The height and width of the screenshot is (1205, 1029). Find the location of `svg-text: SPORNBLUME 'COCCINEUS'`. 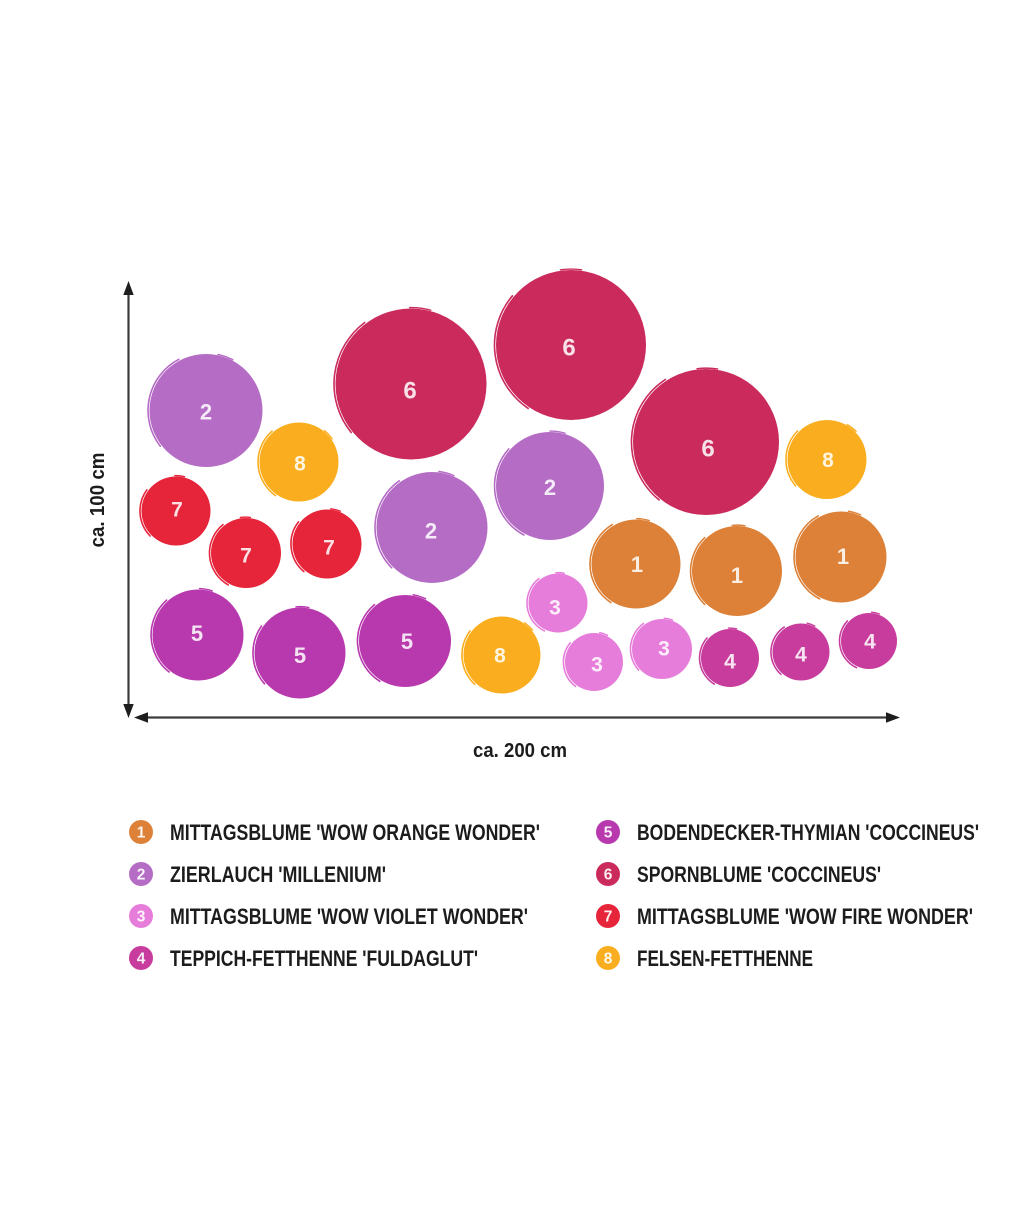

svg-text: SPORNBLUME 'COCCINEUS' is located at coordinates (759, 874).